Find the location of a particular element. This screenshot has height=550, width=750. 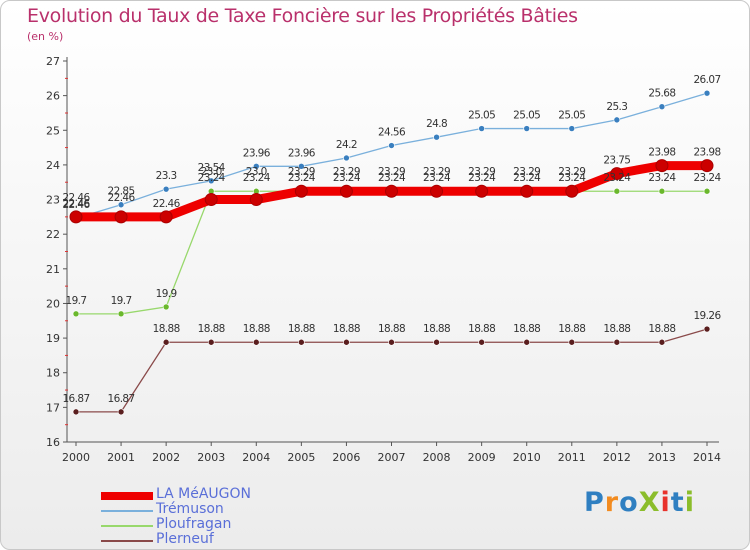

y-tick-label: 22 is located at coordinates (53, 234).